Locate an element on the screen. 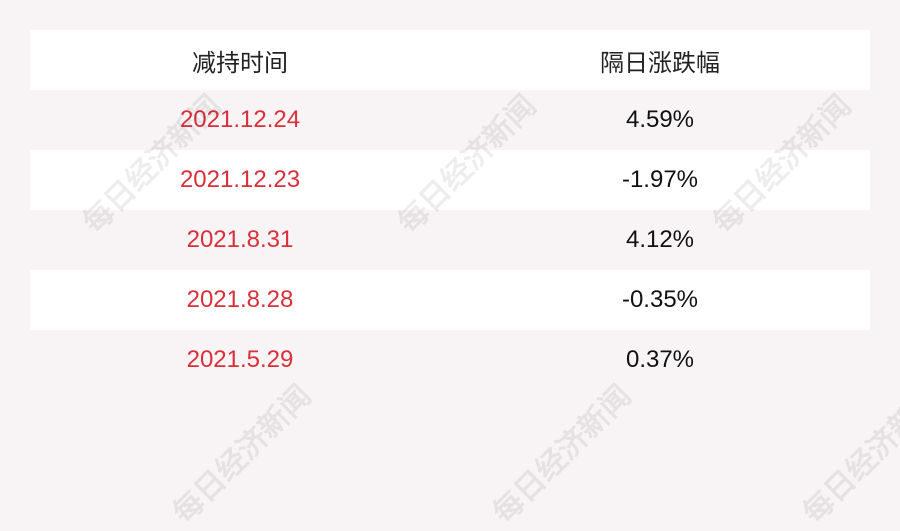  table-header: 减持时间 隔日涨跌幅 is located at coordinates (450, 60).